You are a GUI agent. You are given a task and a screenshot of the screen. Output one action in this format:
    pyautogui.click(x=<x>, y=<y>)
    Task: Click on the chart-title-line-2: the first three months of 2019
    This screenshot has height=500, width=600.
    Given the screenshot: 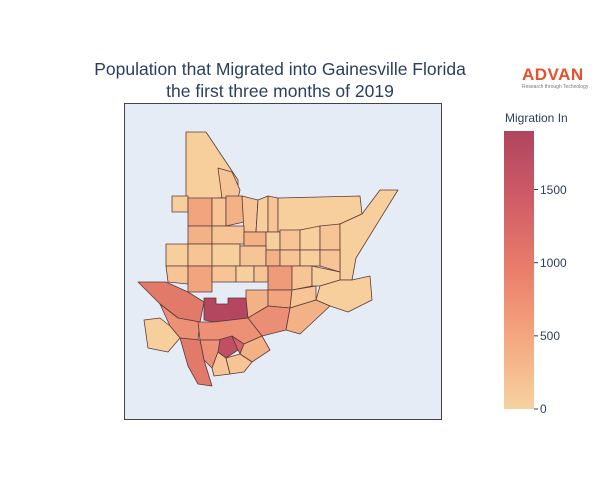 What is the action you would take?
    pyautogui.click(x=280, y=91)
    